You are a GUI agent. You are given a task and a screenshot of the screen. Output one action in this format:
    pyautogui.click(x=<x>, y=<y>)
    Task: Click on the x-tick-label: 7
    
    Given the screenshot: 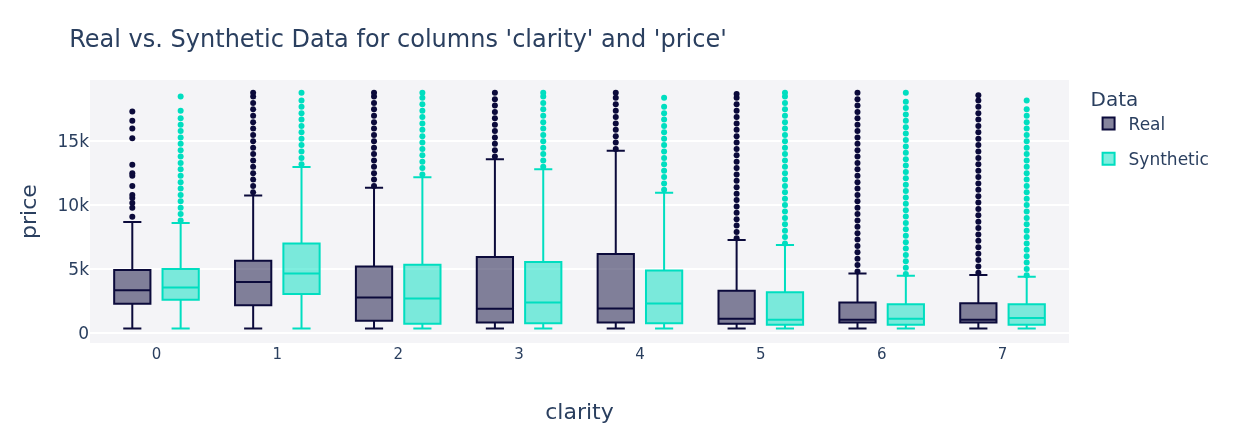 What is the action you would take?
    pyautogui.click(x=1002, y=354)
    